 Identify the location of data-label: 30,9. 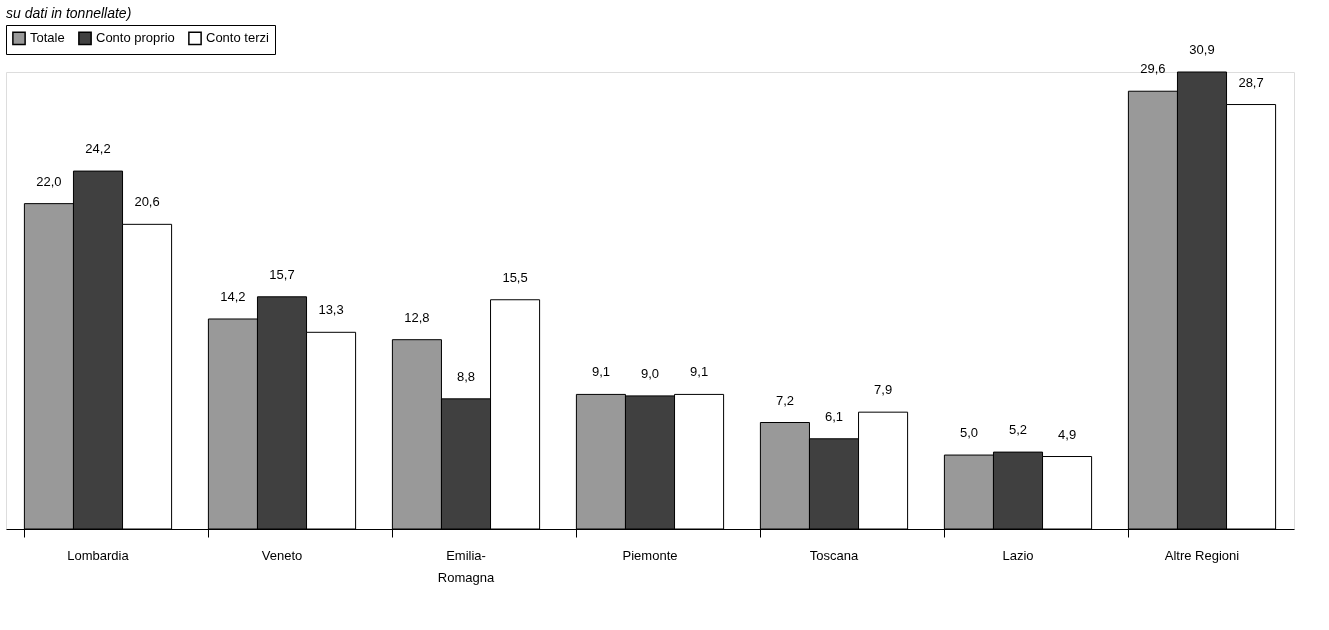
(1202, 49).